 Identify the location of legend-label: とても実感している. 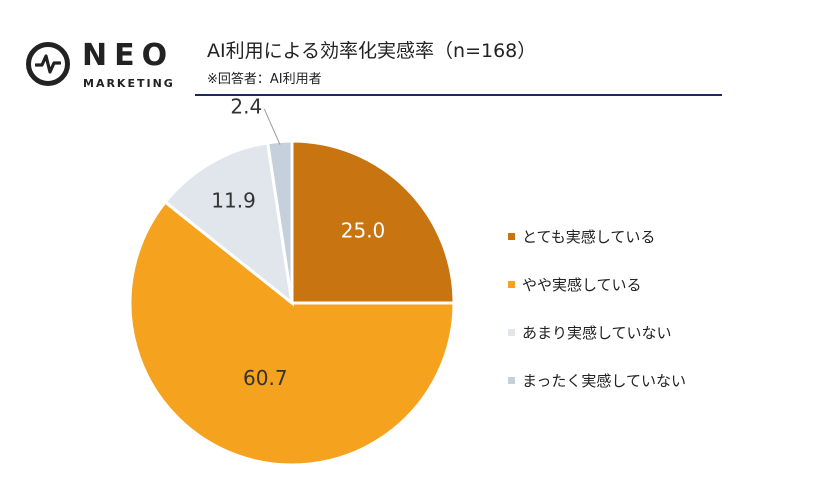
(589, 237).